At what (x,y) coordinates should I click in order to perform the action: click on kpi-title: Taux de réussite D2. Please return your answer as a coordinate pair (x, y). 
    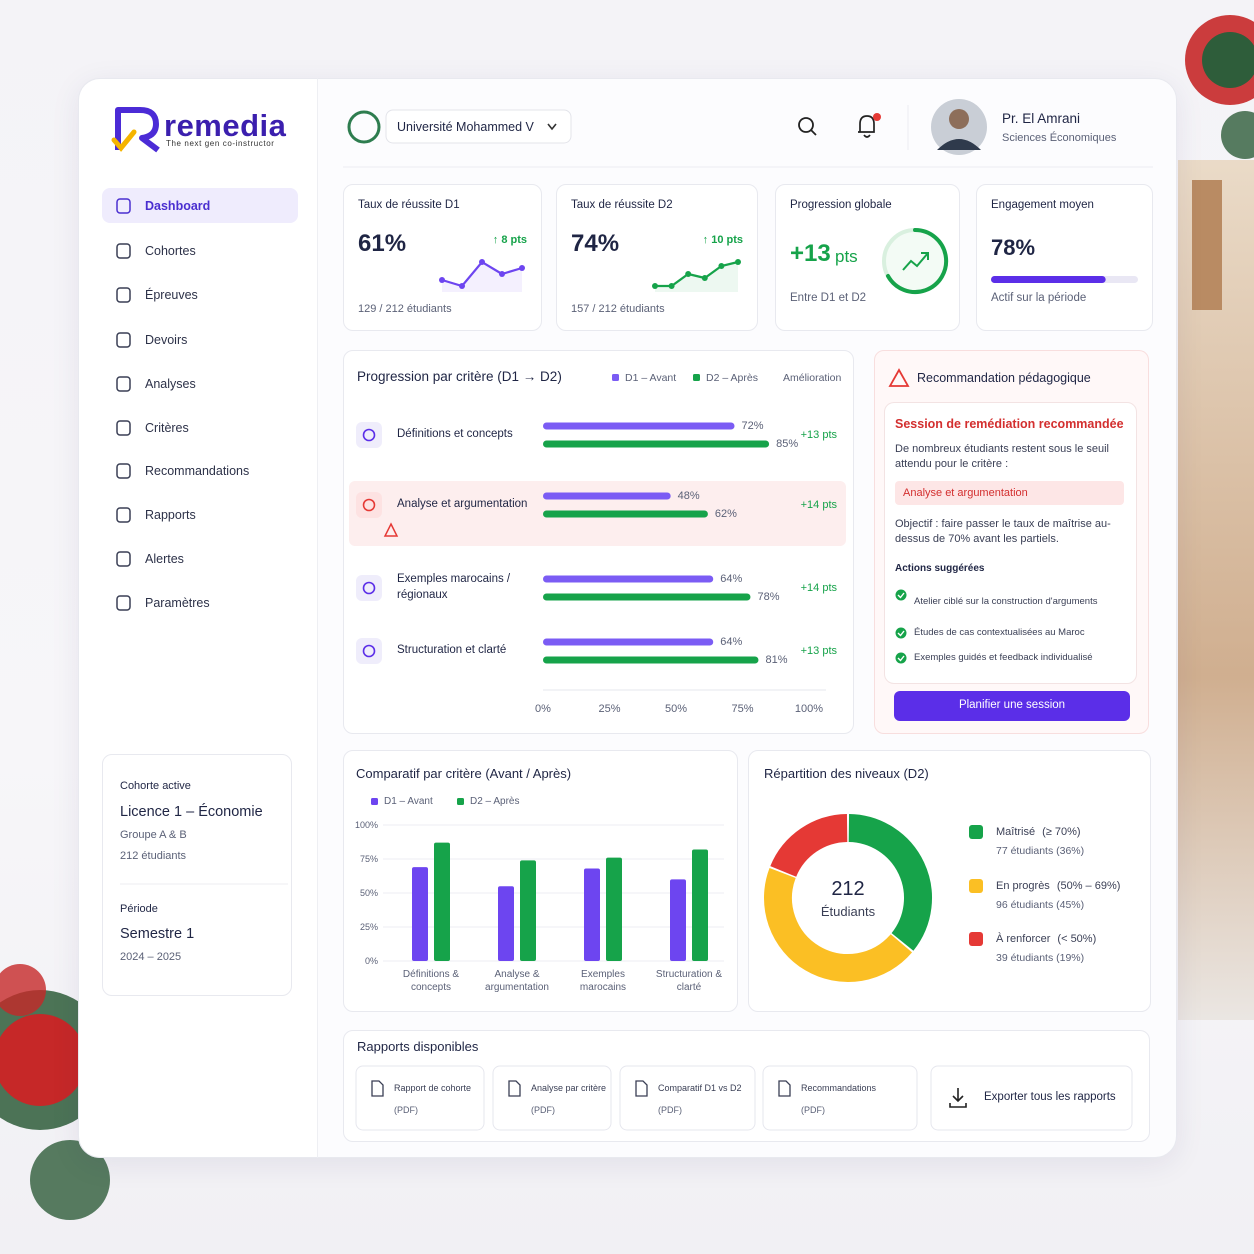
    Looking at the image, I should click on (622, 205).